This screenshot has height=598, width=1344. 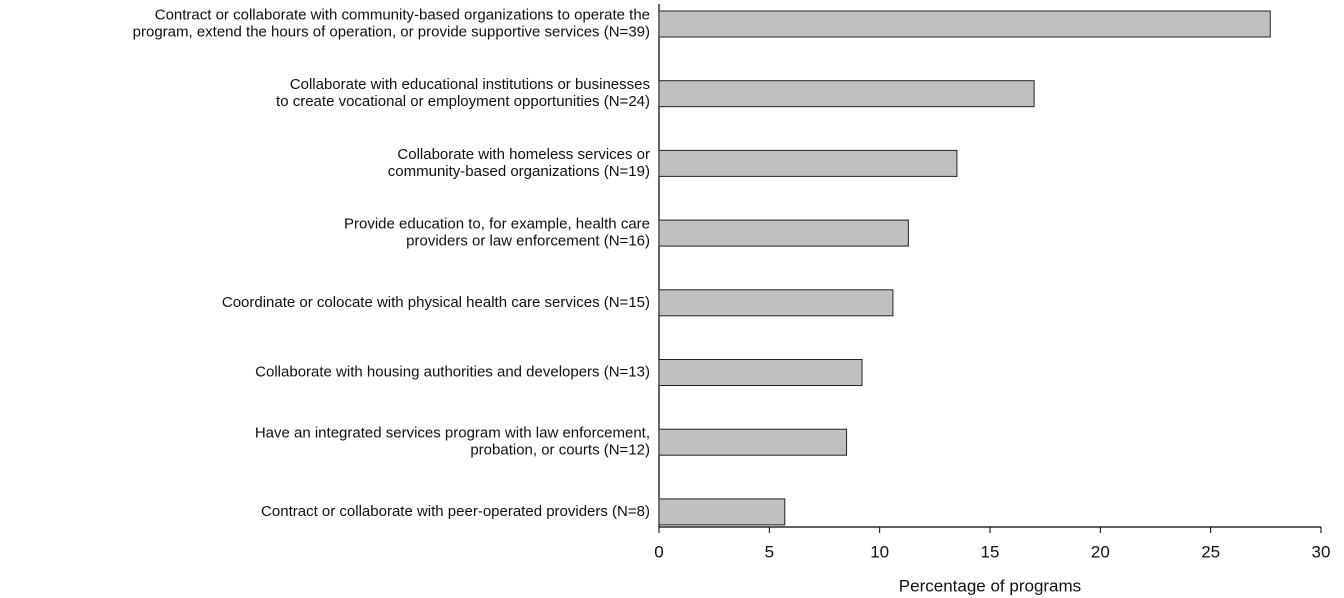 What do you see at coordinates (560, 450) in the screenshot?
I see `y-tick-label: probation, or courts (N=12)` at bounding box center [560, 450].